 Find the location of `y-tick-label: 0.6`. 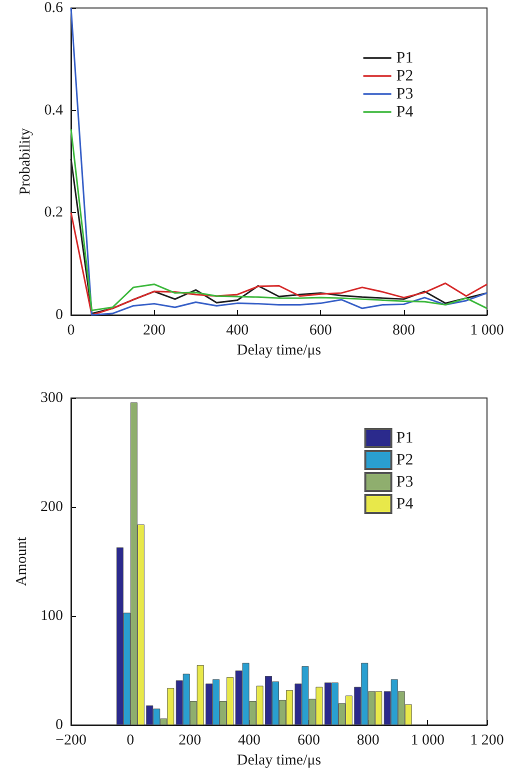

y-tick-label: 0.6 is located at coordinates (54, 8).